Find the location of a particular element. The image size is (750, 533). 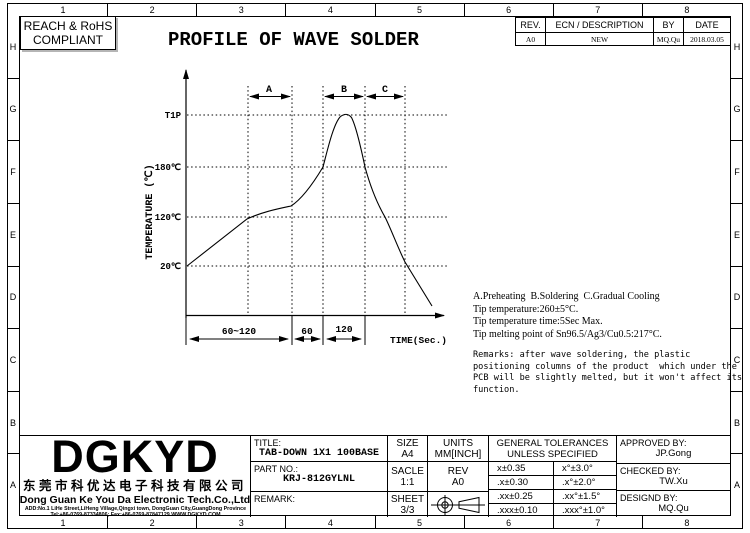

ytick-180: 180℃ is located at coordinates (168, 167).